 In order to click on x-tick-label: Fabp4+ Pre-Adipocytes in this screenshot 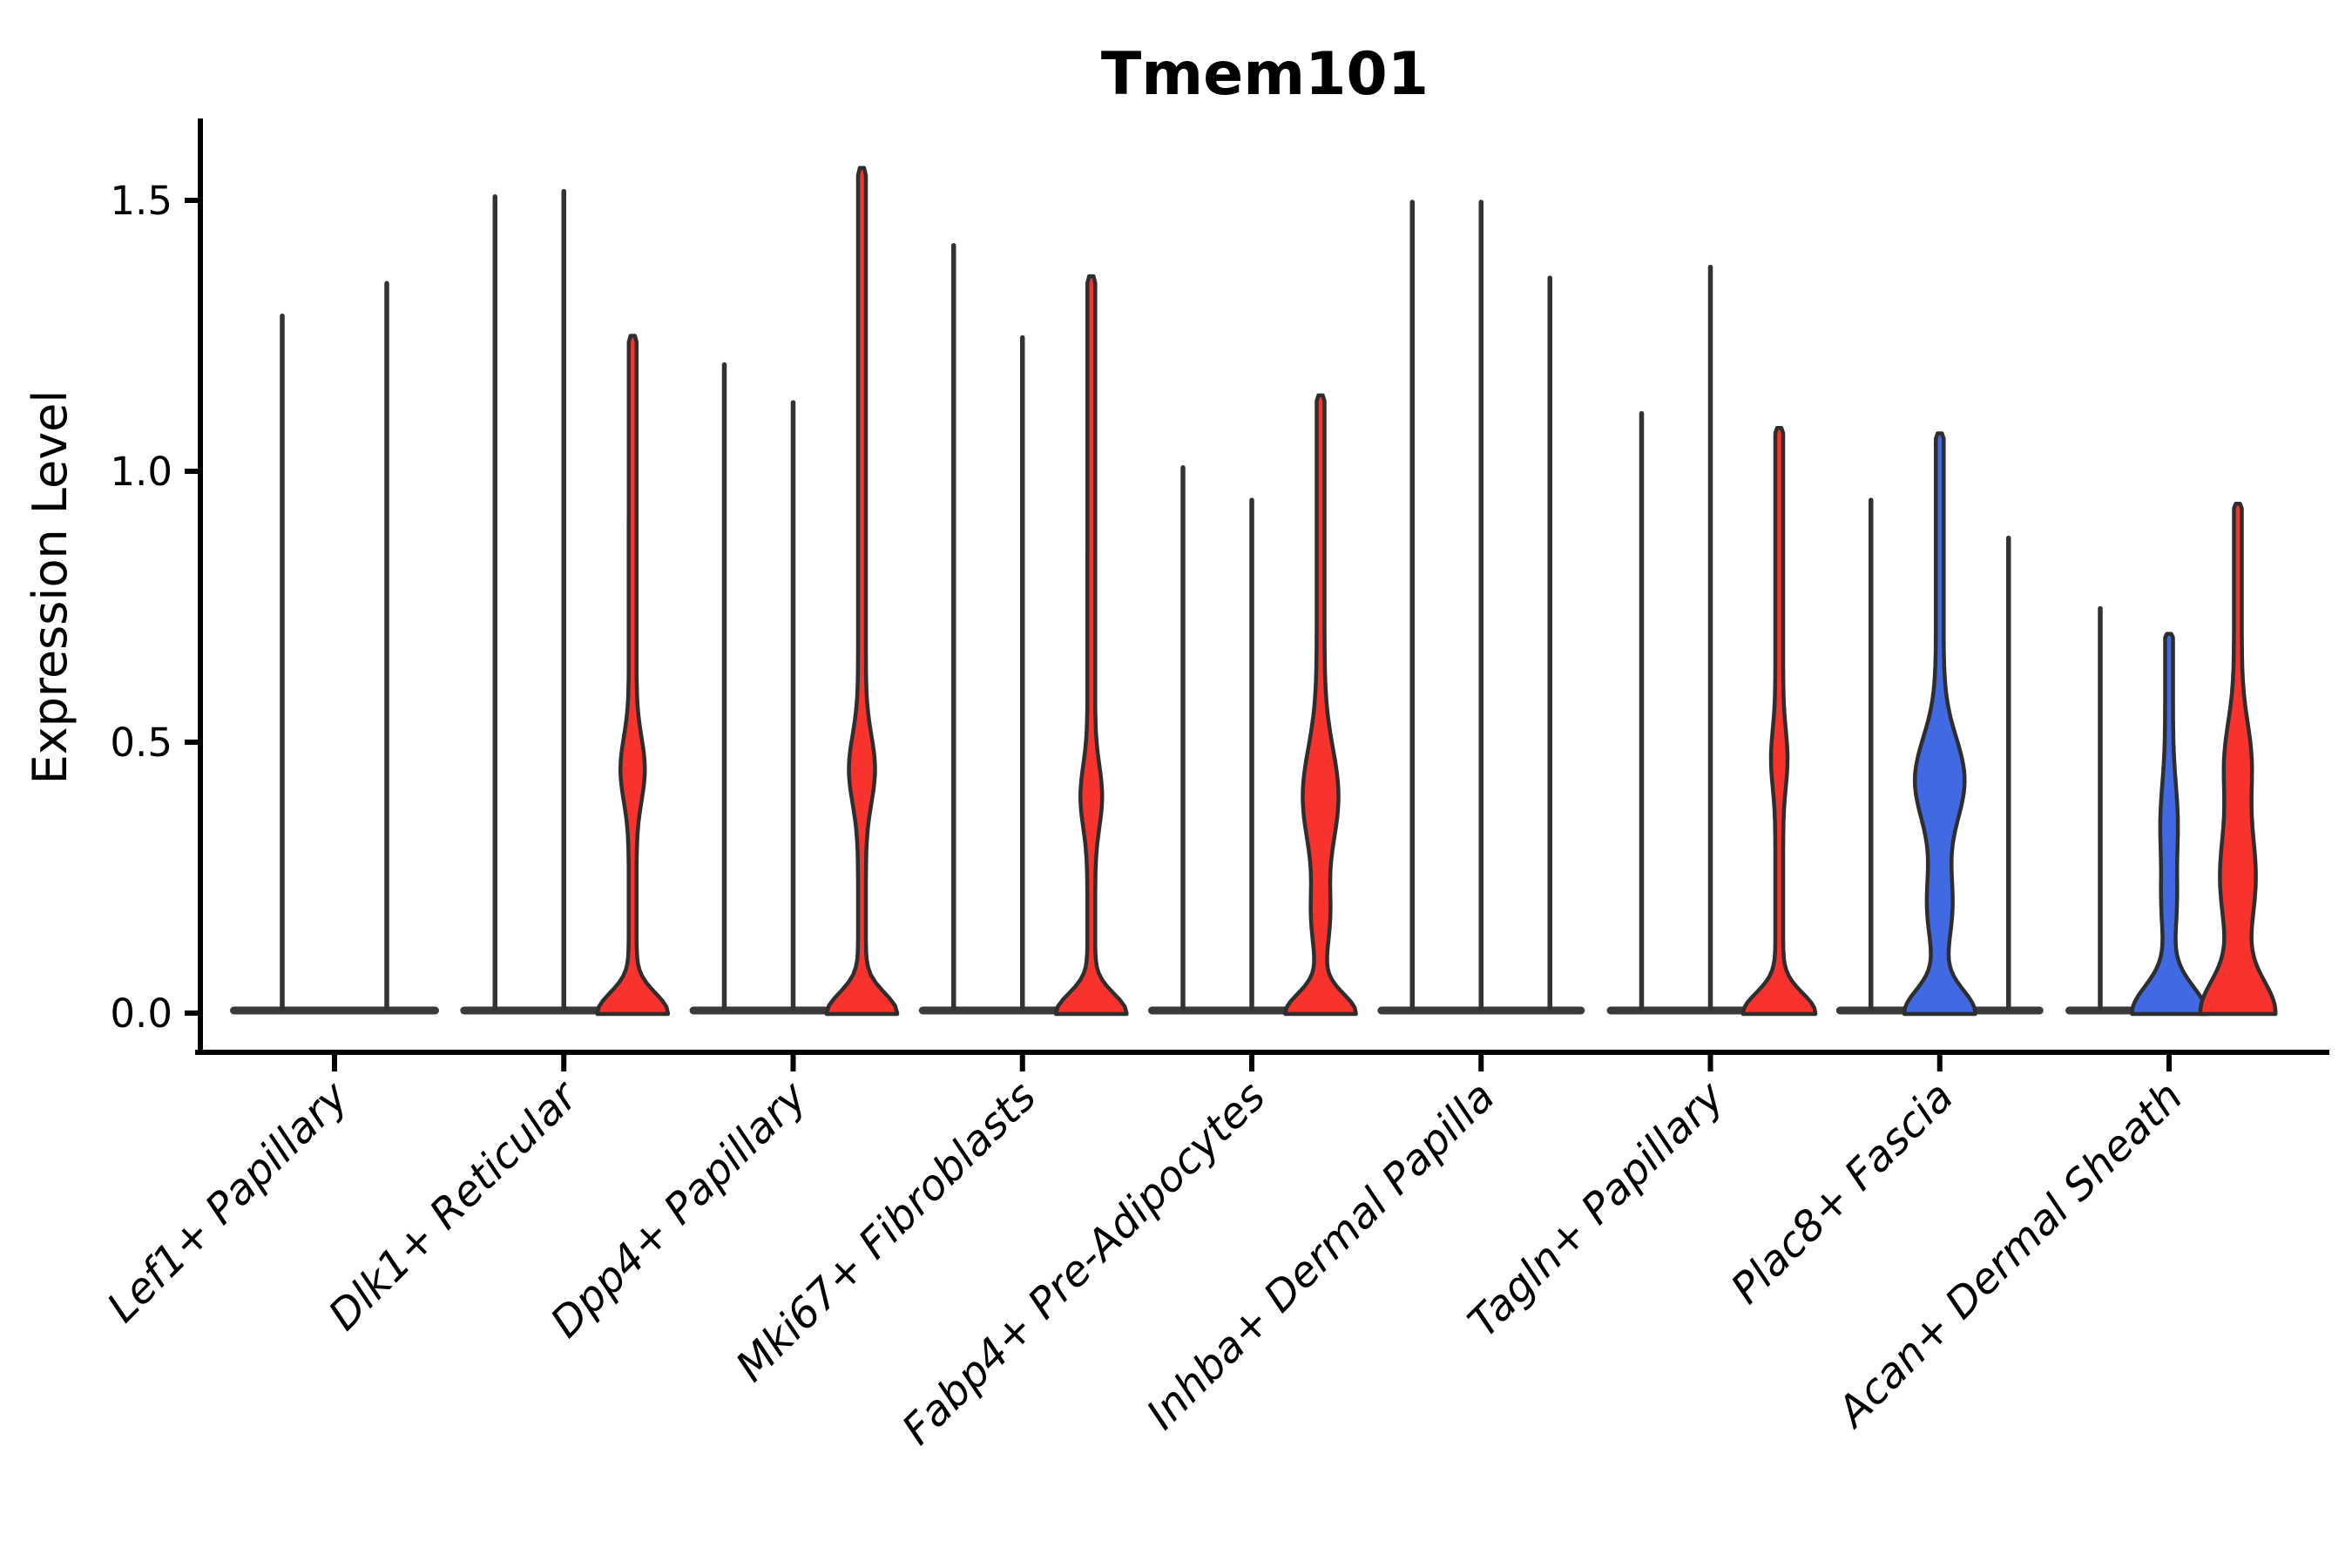, I will do `click(1084, 1263)`.